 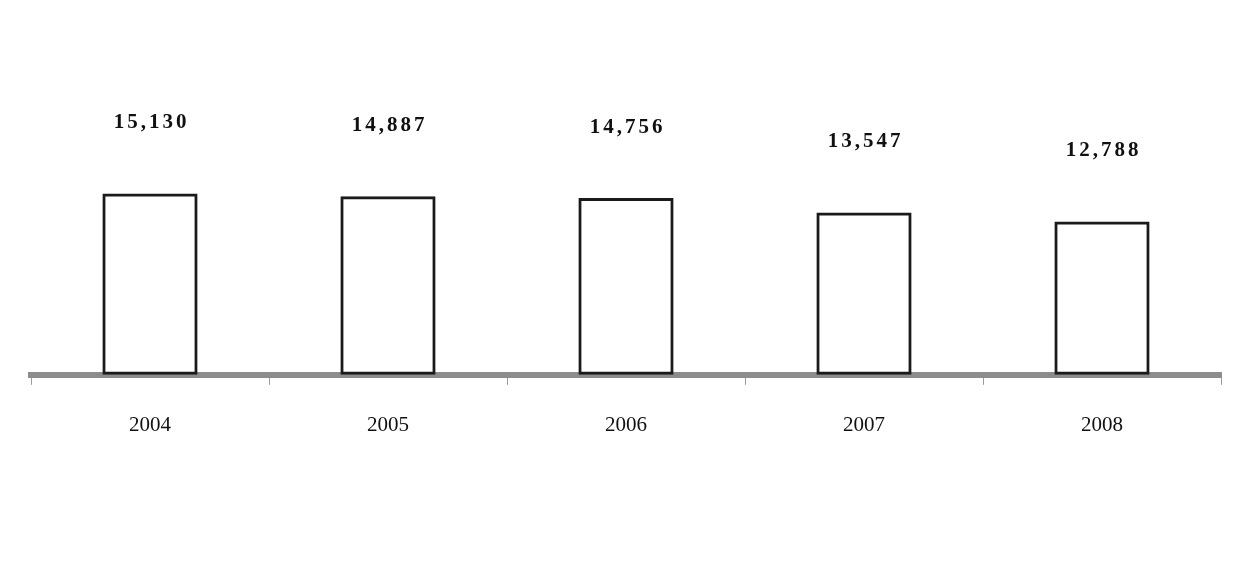 I want to click on data-label: 14,756, so click(x=627, y=125).